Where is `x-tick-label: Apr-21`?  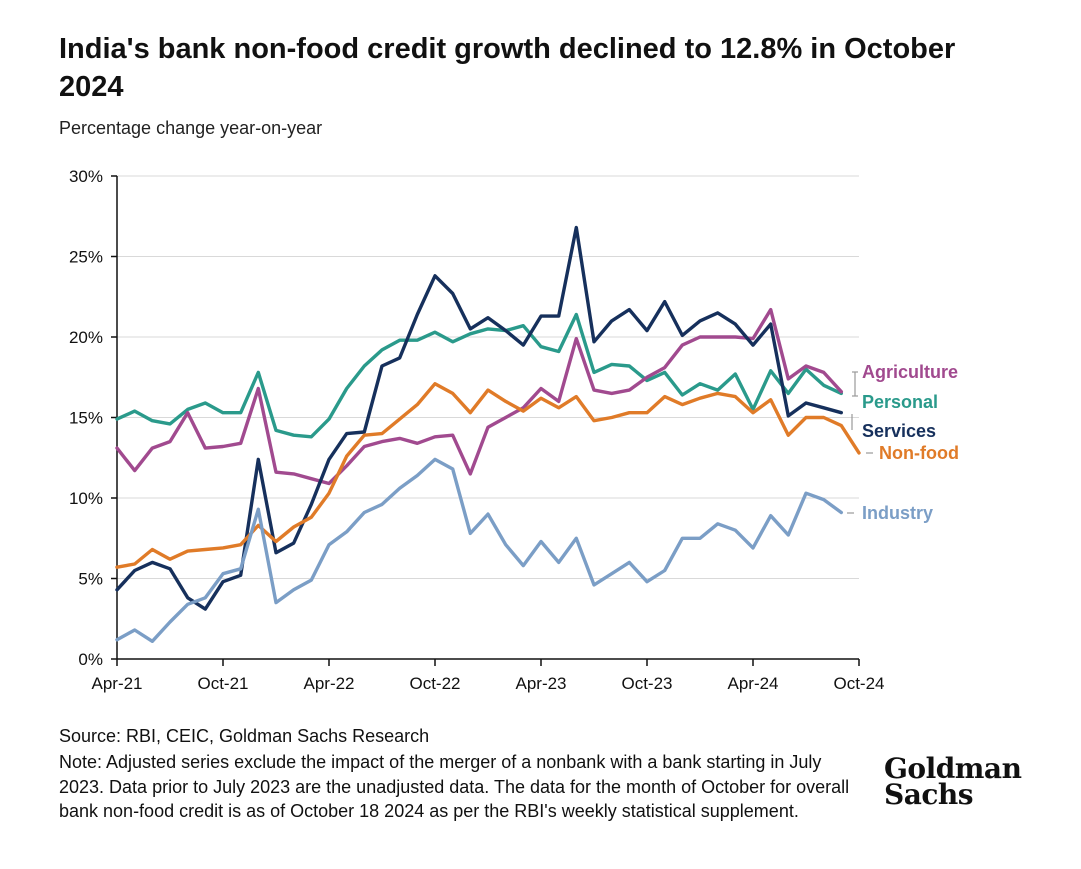 x-tick-label: Apr-21 is located at coordinates (116, 683).